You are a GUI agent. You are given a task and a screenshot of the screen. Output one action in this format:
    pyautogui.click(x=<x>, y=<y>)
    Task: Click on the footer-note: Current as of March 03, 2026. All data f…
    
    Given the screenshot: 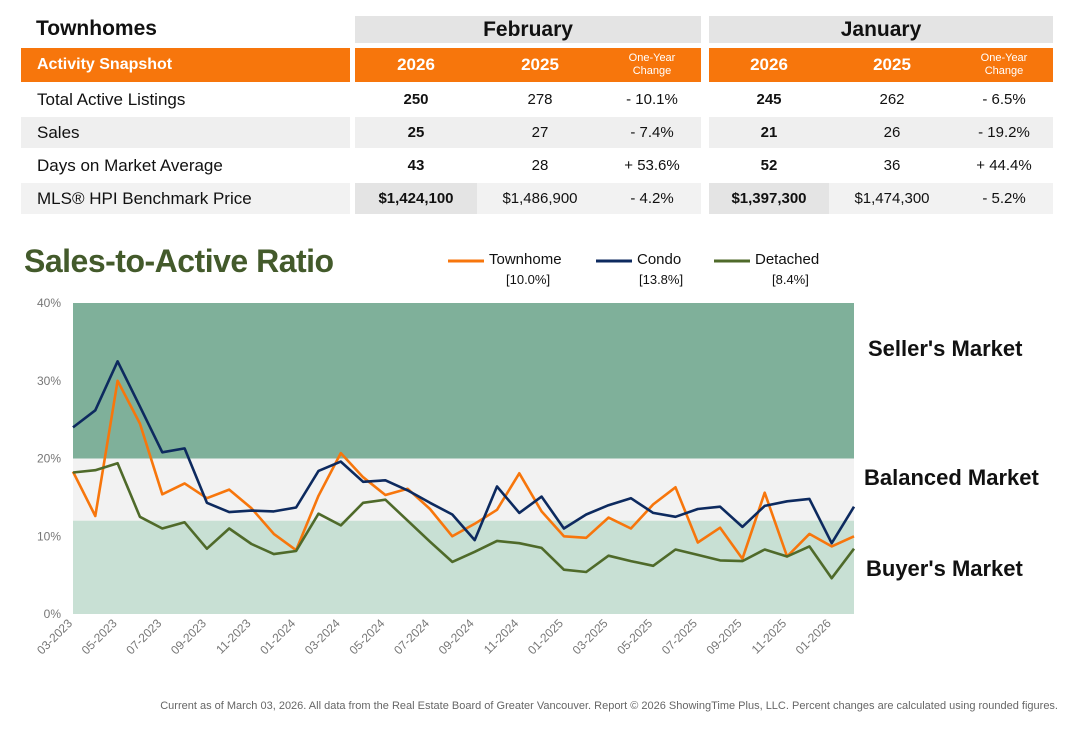 What is the action you would take?
    pyautogui.click(x=609, y=706)
    